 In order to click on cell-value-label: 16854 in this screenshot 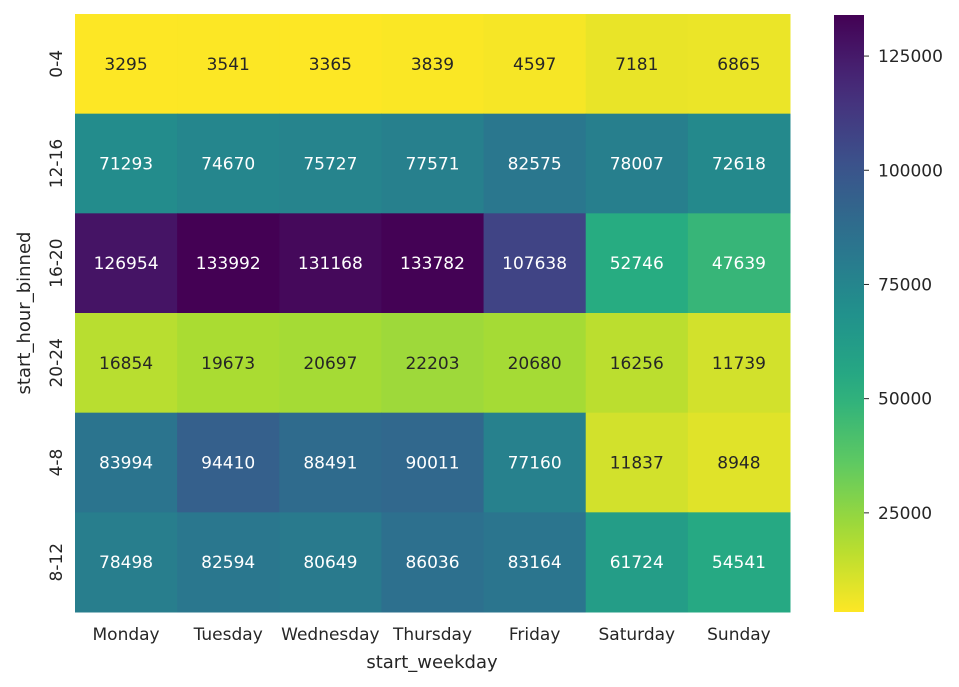, I will do `click(126, 364)`.